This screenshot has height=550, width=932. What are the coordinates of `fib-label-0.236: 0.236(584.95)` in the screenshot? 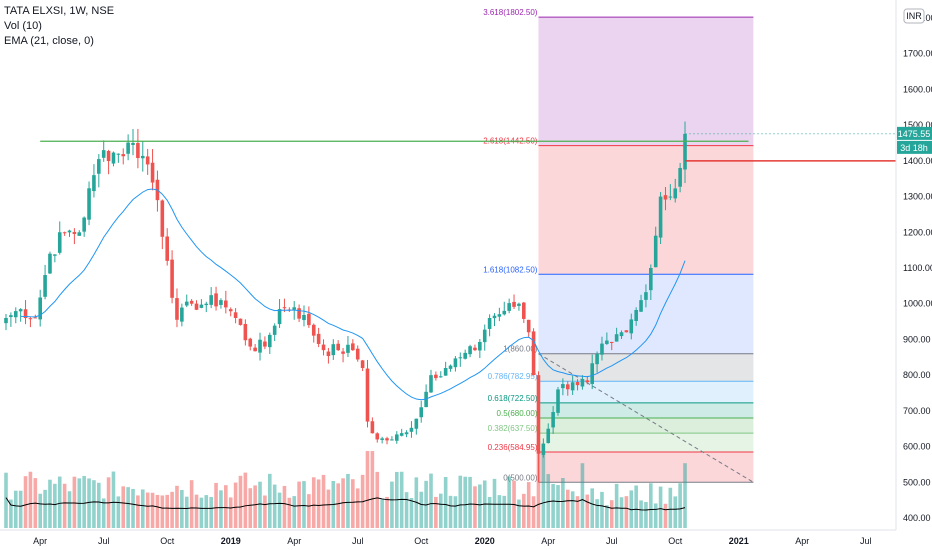 It's located at (513, 447).